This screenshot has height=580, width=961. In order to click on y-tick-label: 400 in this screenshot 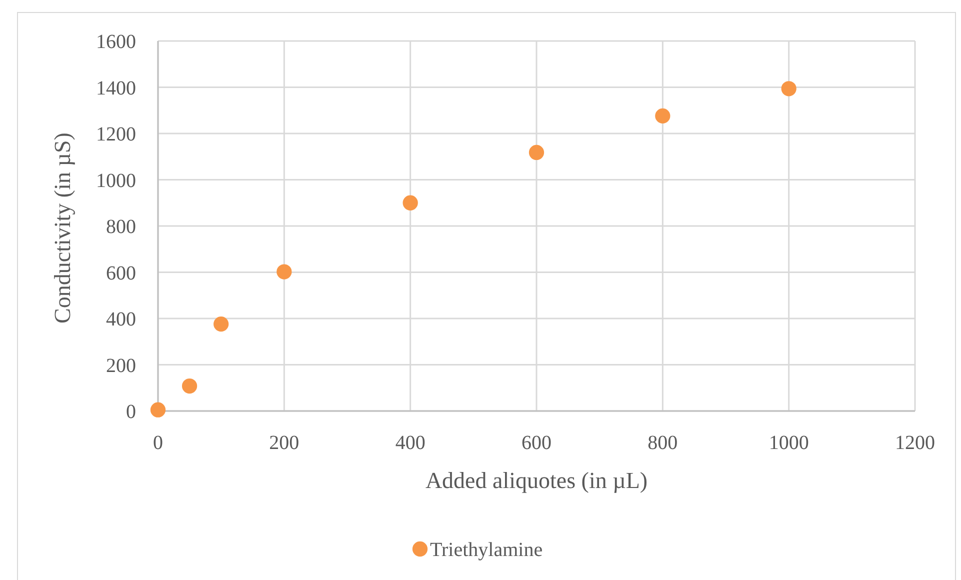, I will do `click(121, 319)`.